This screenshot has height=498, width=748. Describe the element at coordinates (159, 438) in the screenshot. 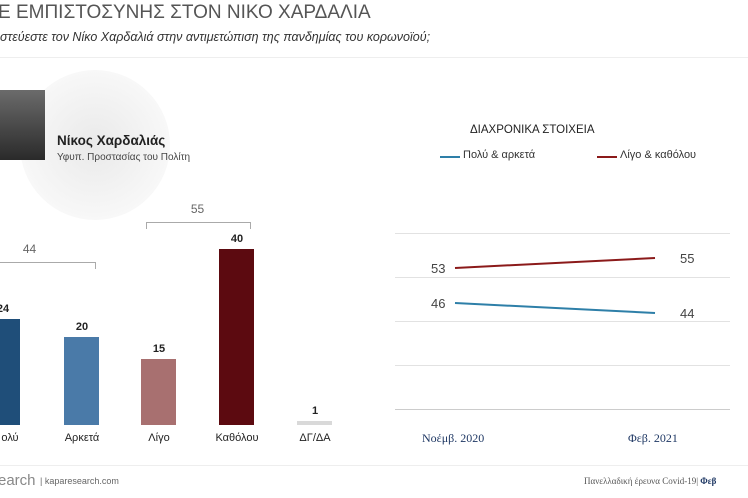

I see `category-label: Λίγο` at that location.